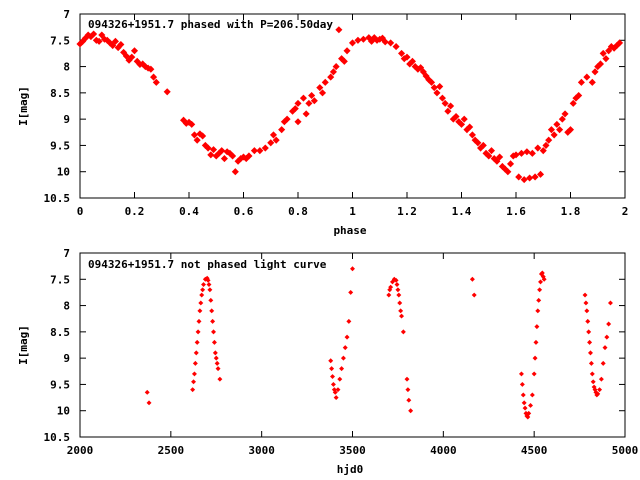 Image resolution: width=640 pixels, height=480 pixels. I want to click on x-tick-label: 1.2, so click(407, 211).